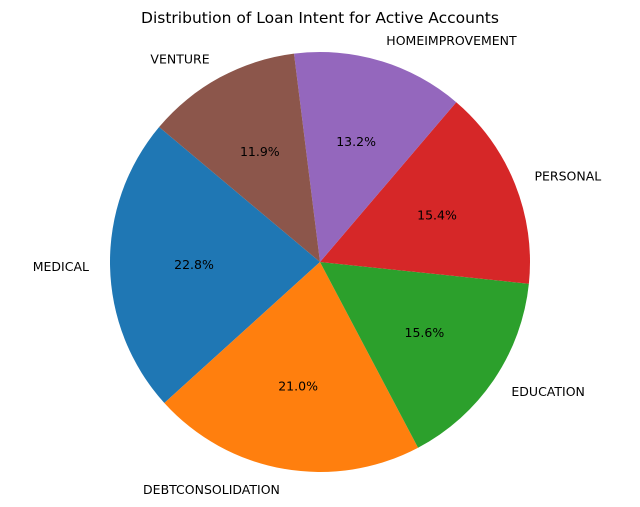  I want to click on percent-label-personal: 15.4%, so click(437, 215).